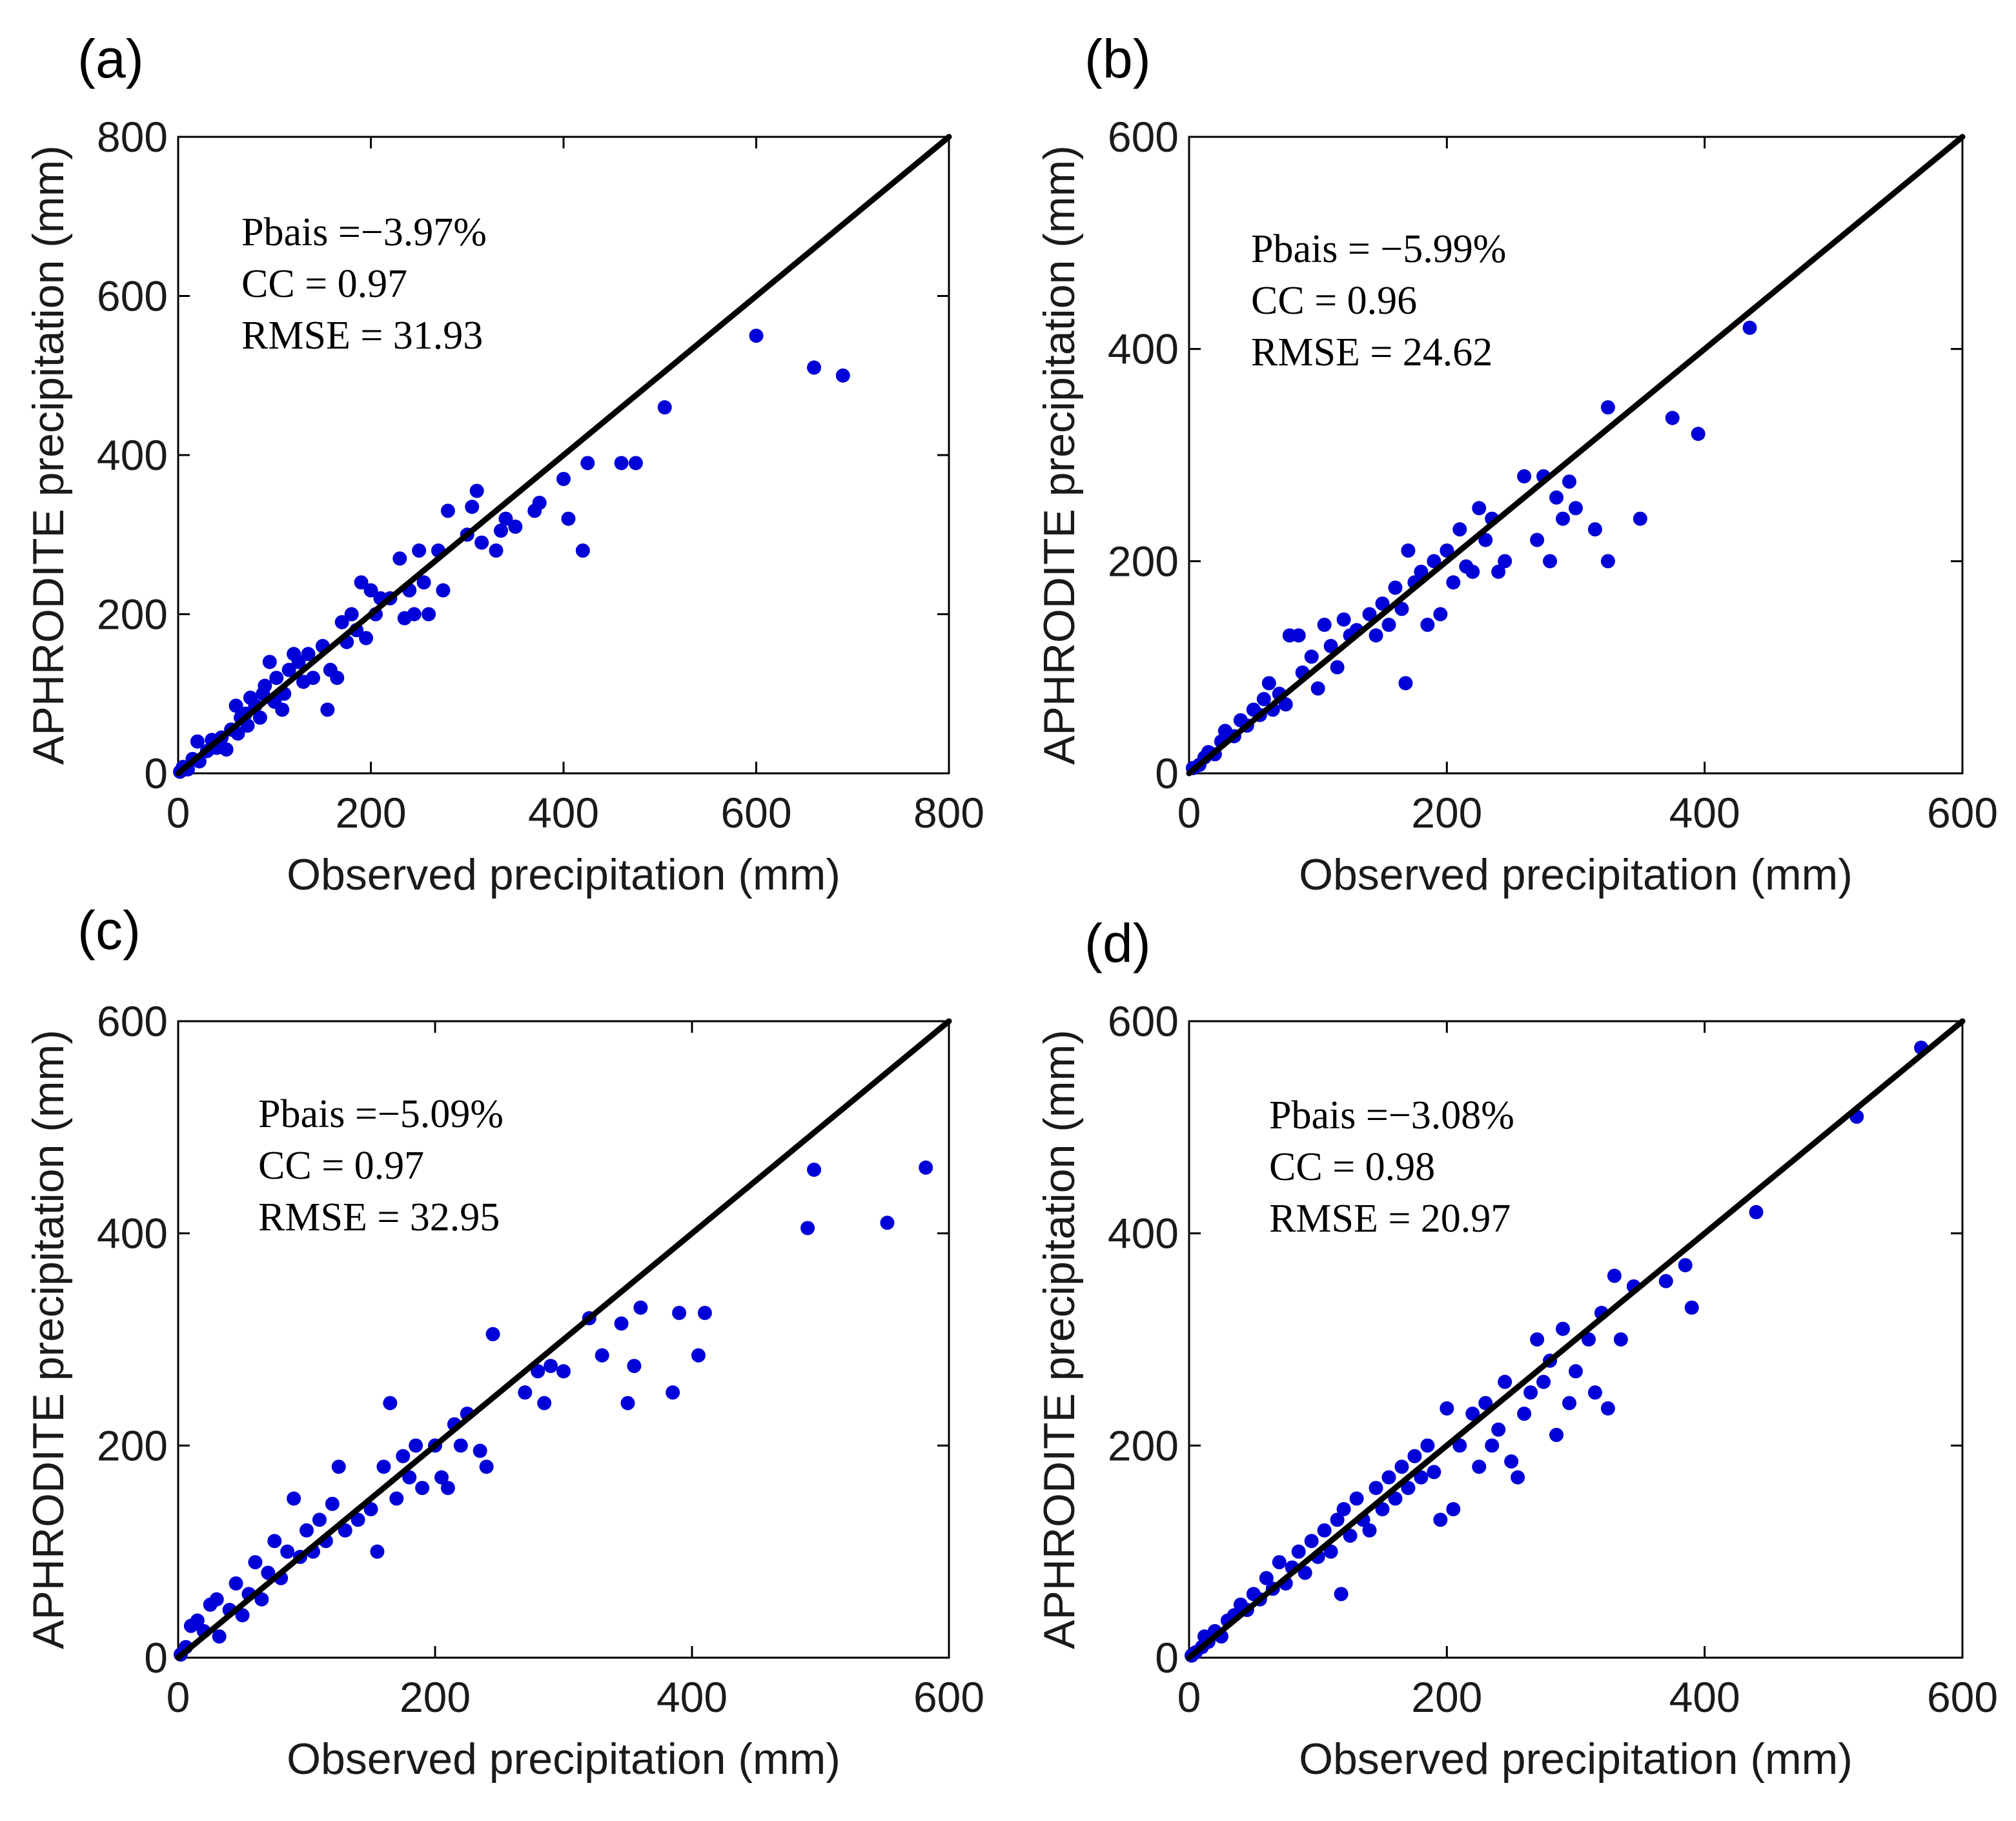 Image resolution: width=2016 pixels, height=1821 pixels. I want to click on x-tick-label: 600, so click(755, 813).